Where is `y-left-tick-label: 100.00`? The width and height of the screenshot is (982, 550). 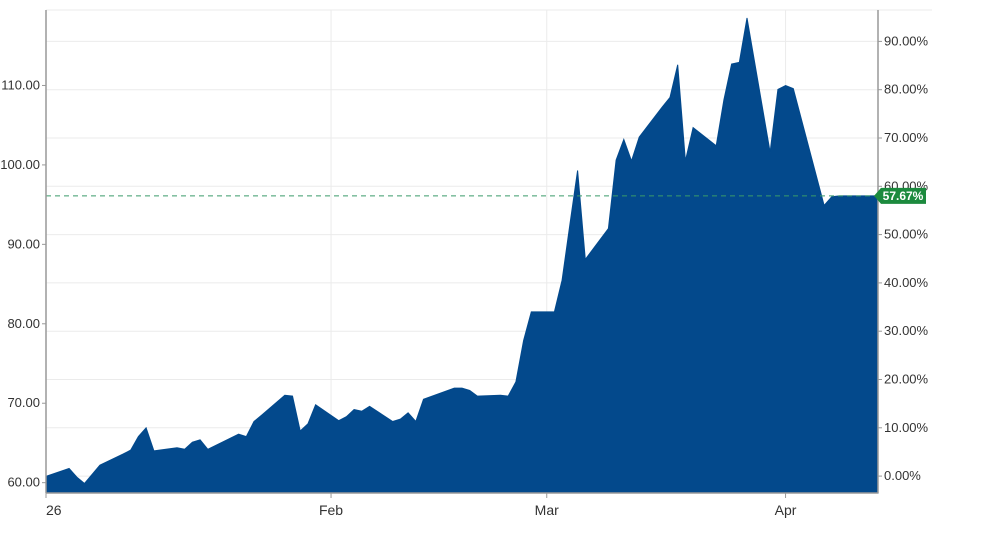 y-left-tick-label: 100.00 is located at coordinates (20, 164).